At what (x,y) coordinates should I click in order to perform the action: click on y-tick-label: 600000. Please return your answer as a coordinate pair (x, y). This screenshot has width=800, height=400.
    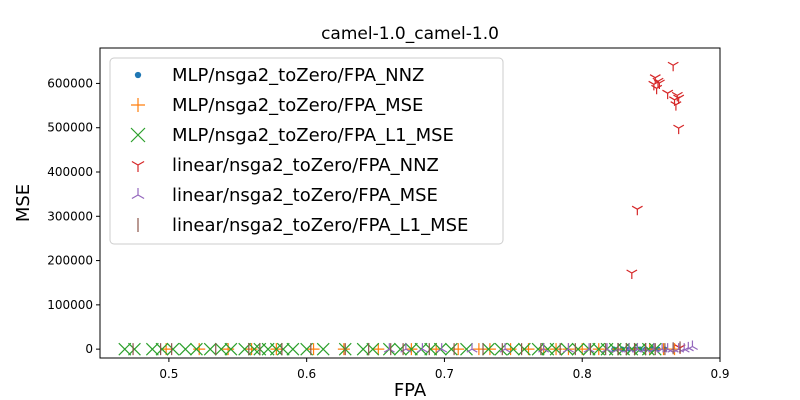
    Looking at the image, I should click on (70, 83).